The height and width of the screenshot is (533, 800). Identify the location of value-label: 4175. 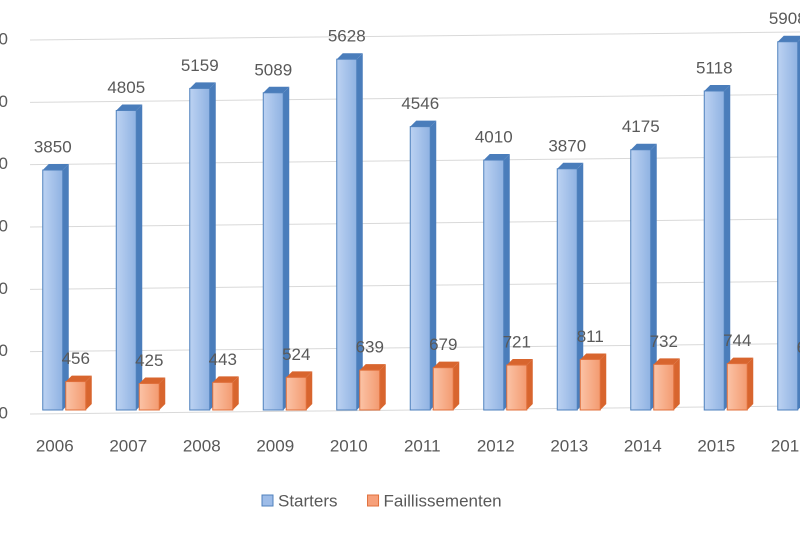
(641, 126).